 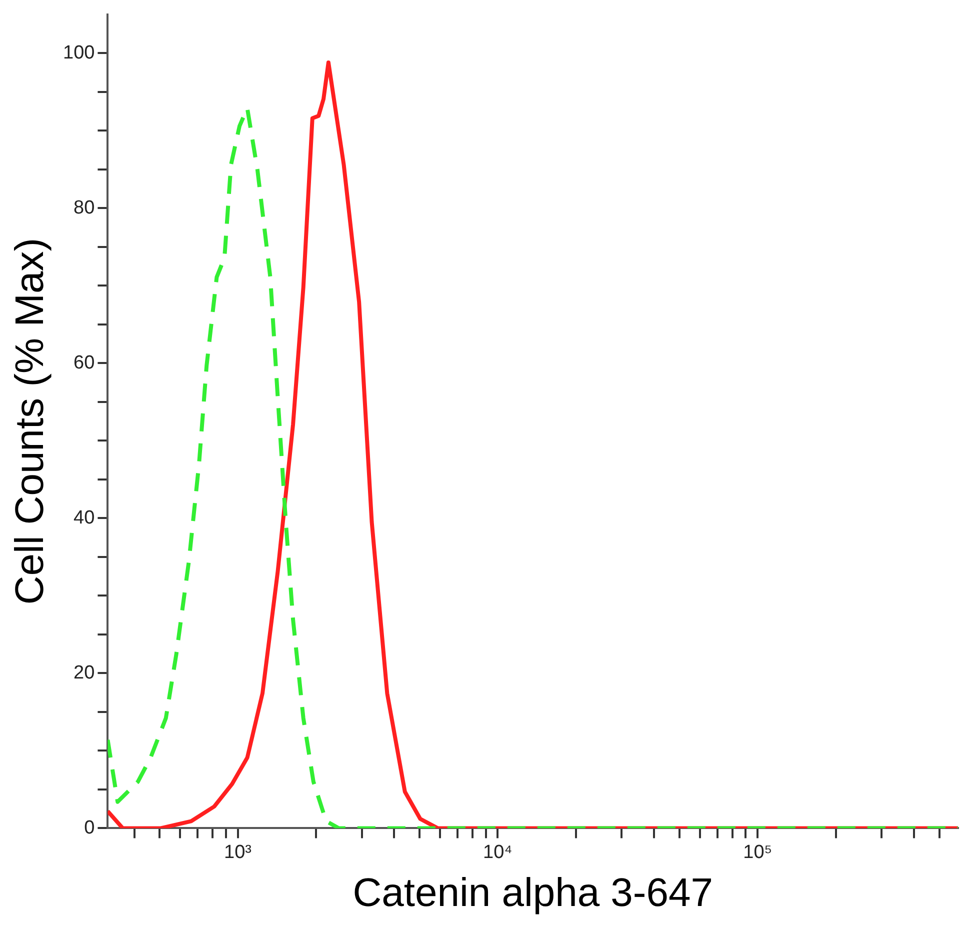 I want to click on x-tick-label: 10⁵, so click(x=757, y=852).